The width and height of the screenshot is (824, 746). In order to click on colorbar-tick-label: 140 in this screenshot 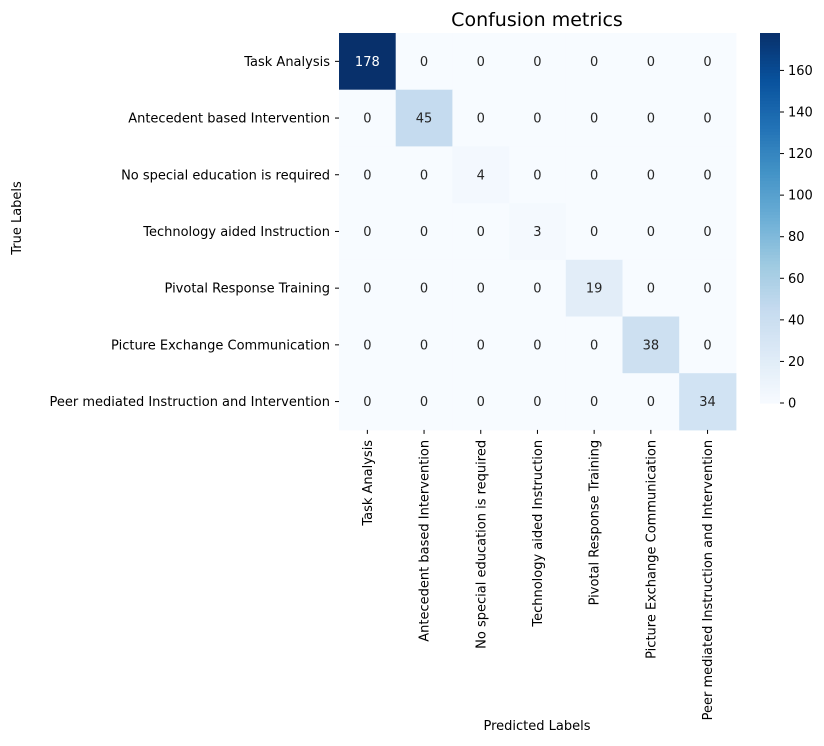, I will do `click(800, 112)`.